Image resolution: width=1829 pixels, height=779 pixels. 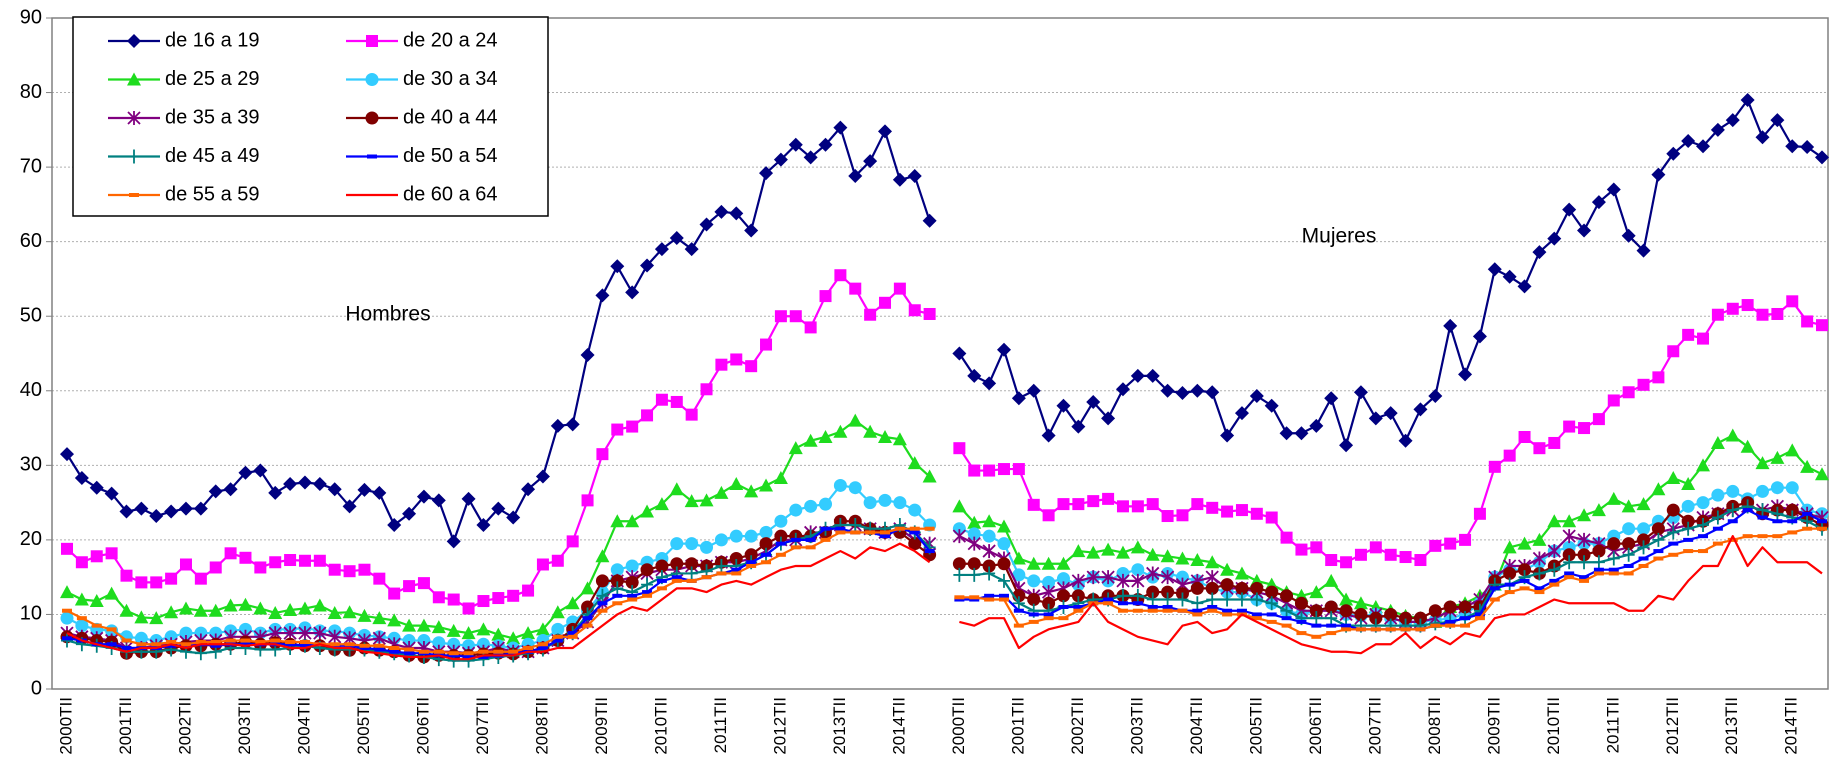 What do you see at coordinates (31, 390) in the screenshot?
I see `y-tick-label: 40` at bounding box center [31, 390].